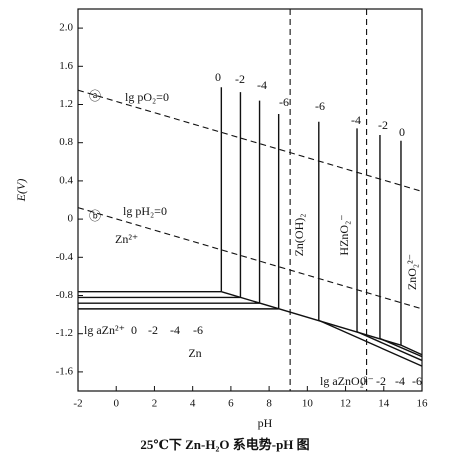  What do you see at coordinates (269, 404) in the screenshot?
I see `x-tick-label: 8` at bounding box center [269, 404].